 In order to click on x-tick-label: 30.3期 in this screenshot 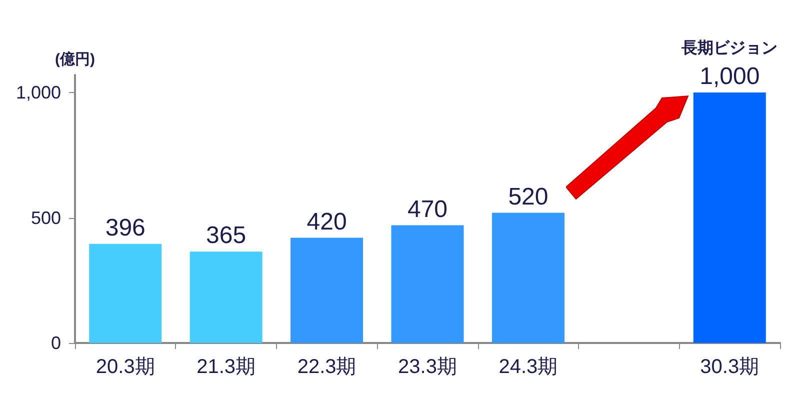, I will do `click(730, 367)`.